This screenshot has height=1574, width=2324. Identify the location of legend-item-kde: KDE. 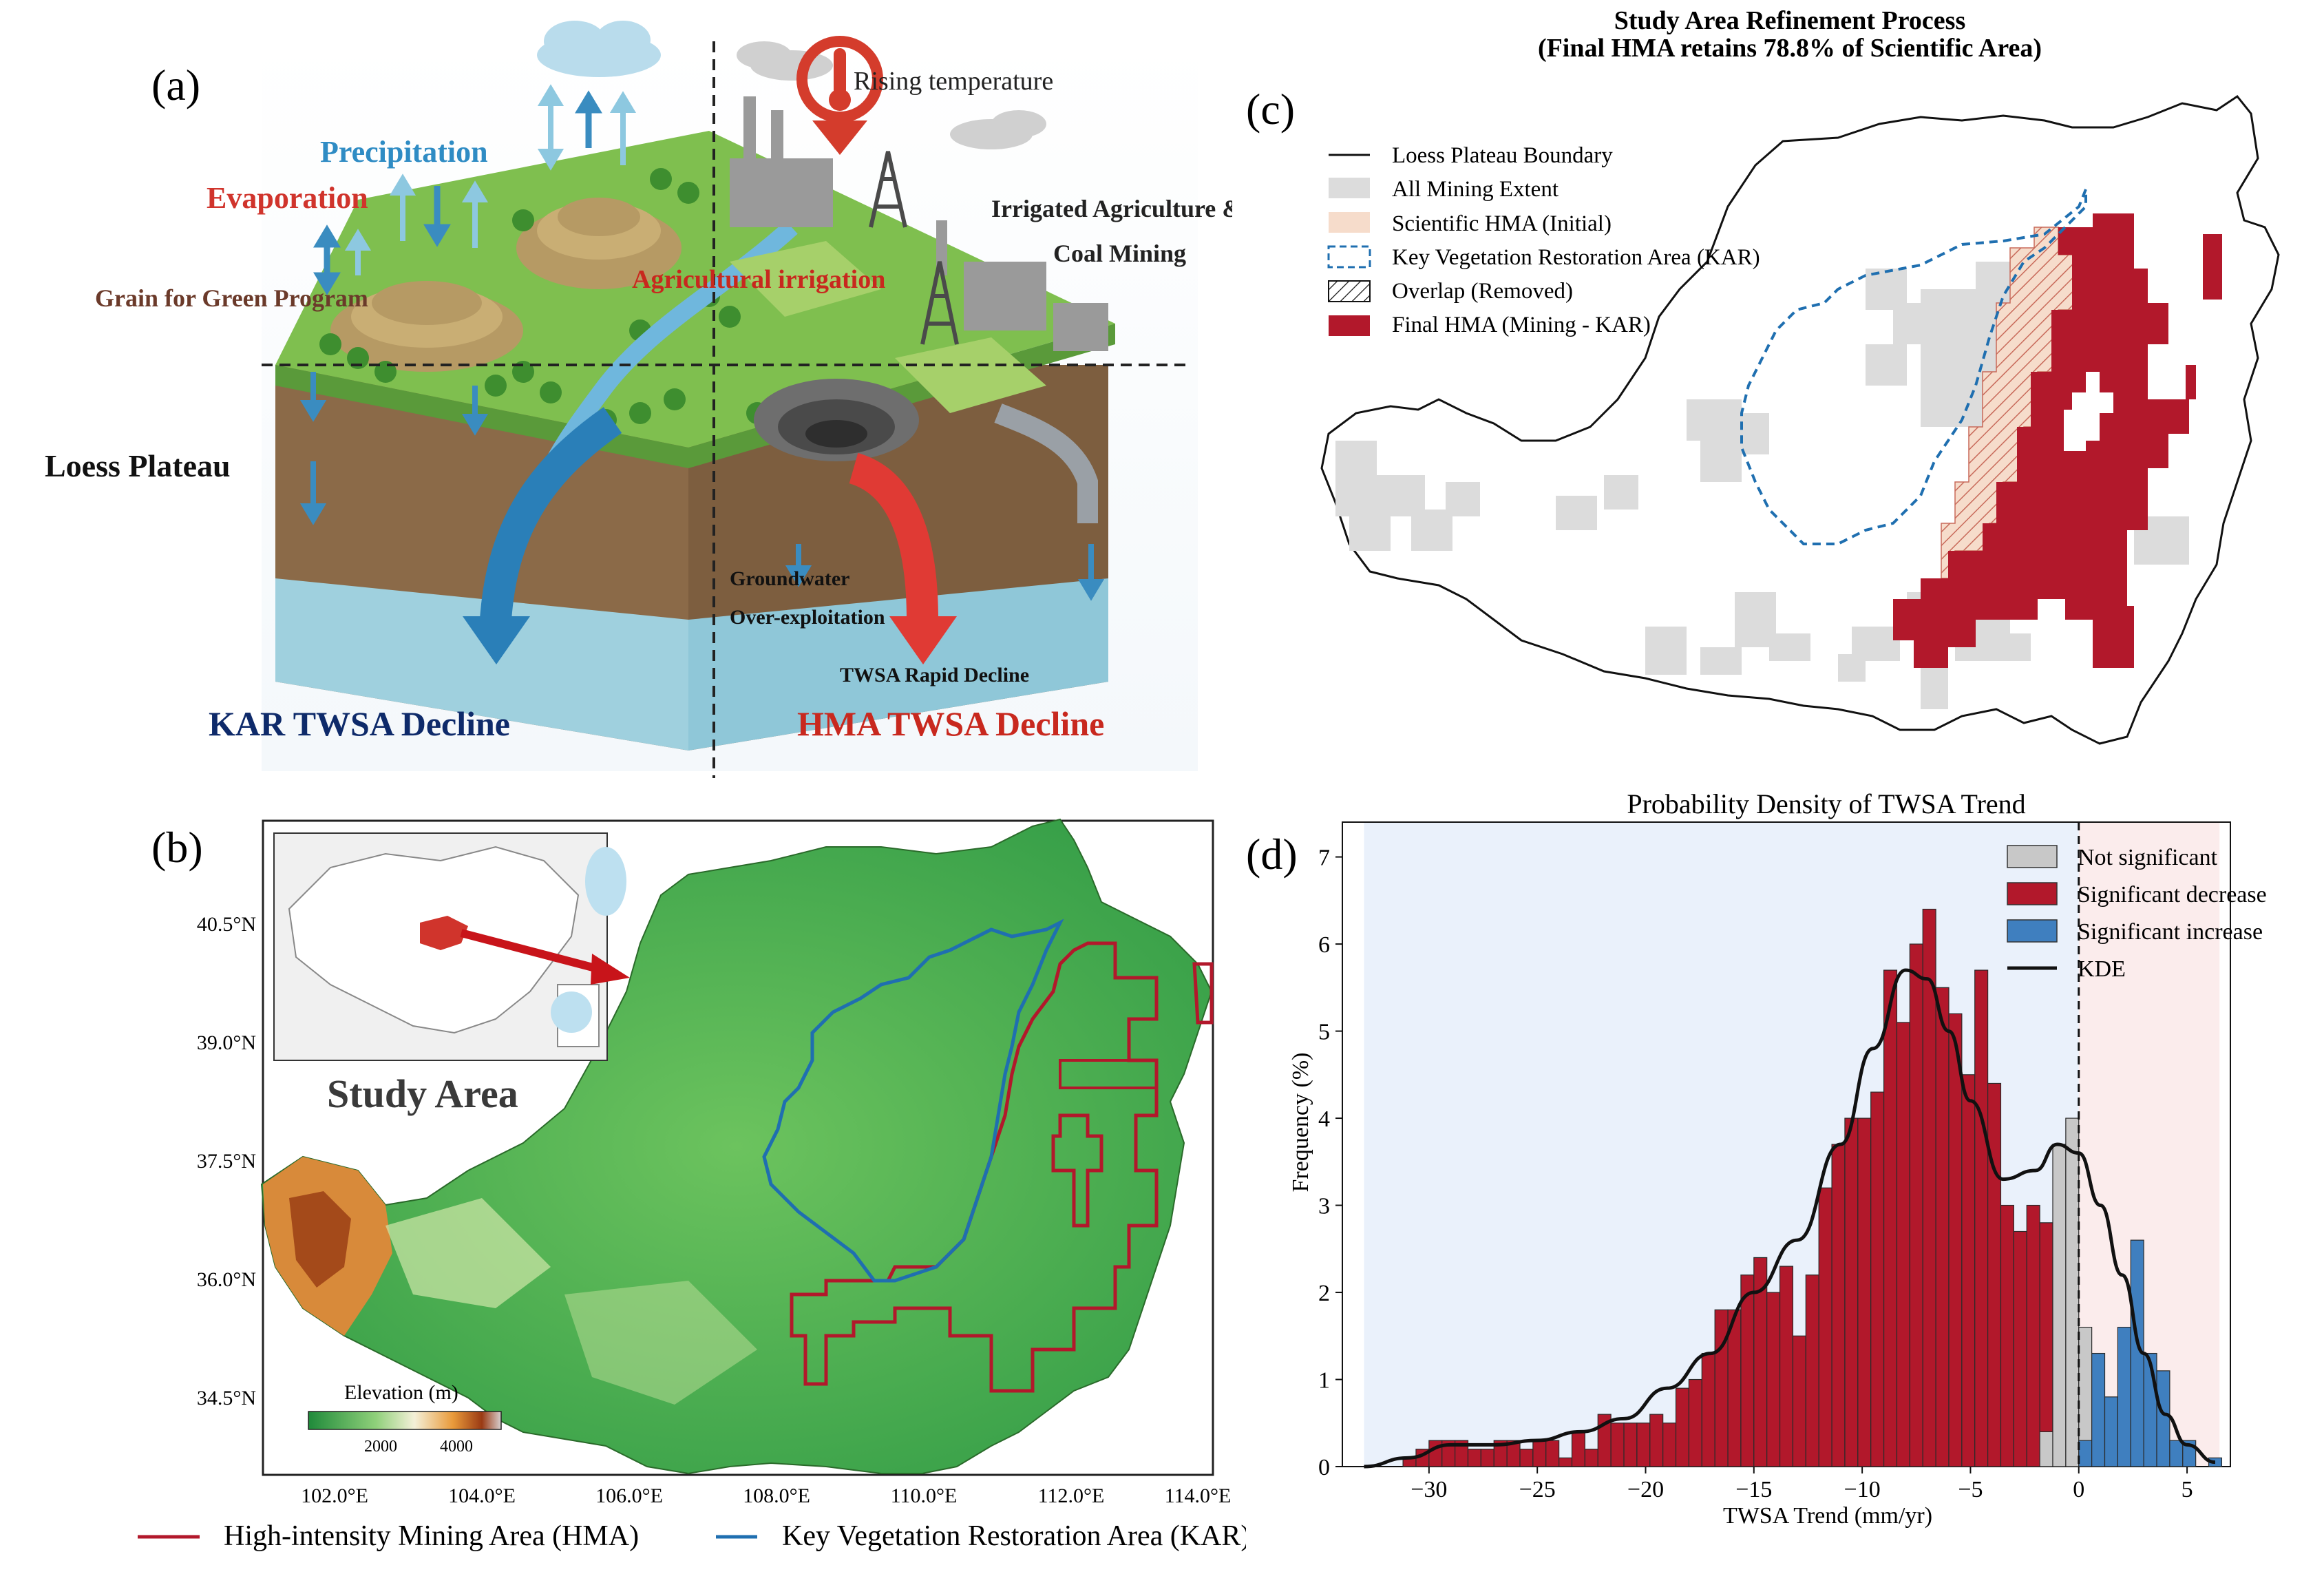
(2102, 969).